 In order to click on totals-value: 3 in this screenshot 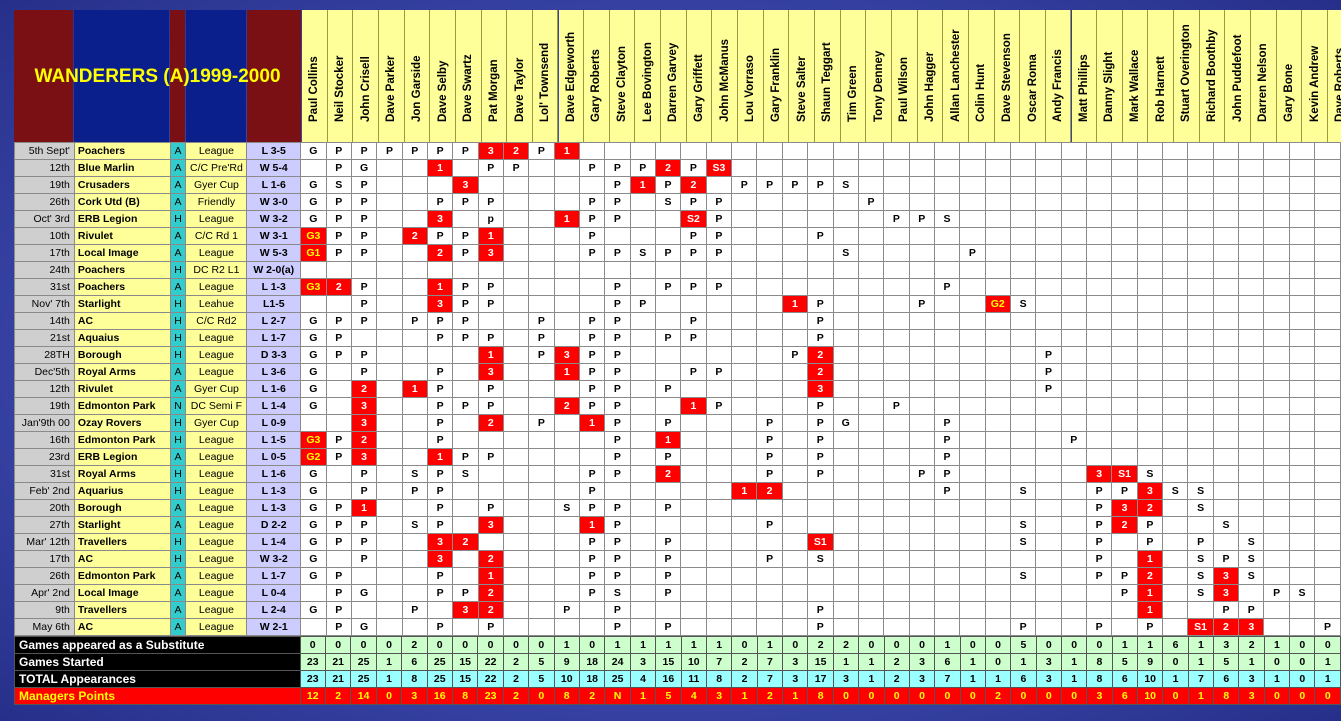, I will do `click(922, 662)`.